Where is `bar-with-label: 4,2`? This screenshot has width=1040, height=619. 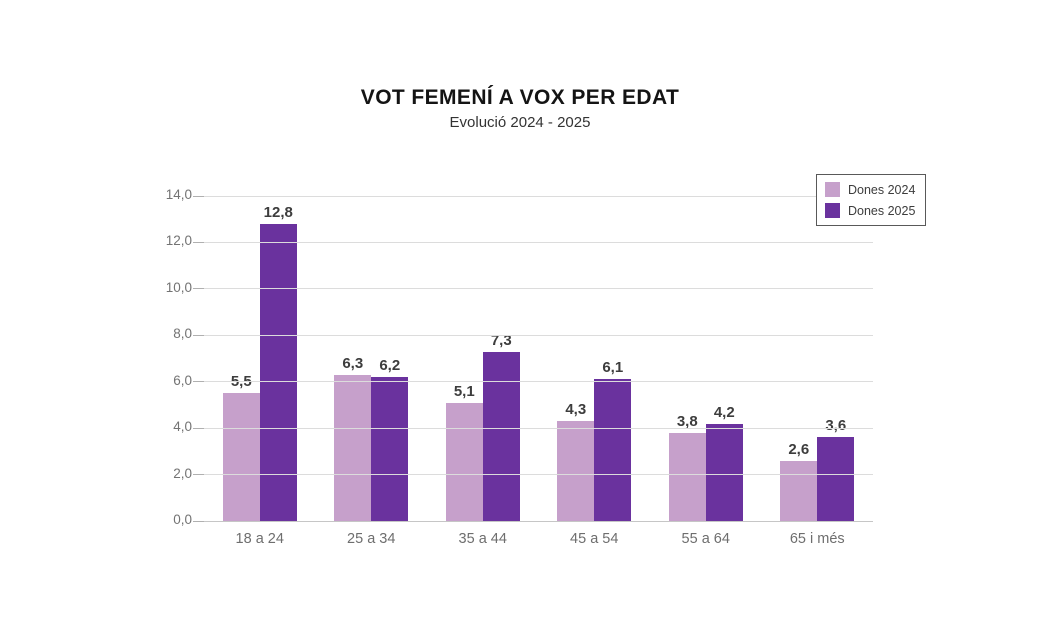
bar-with-label: 4,2 is located at coordinates (724, 462).